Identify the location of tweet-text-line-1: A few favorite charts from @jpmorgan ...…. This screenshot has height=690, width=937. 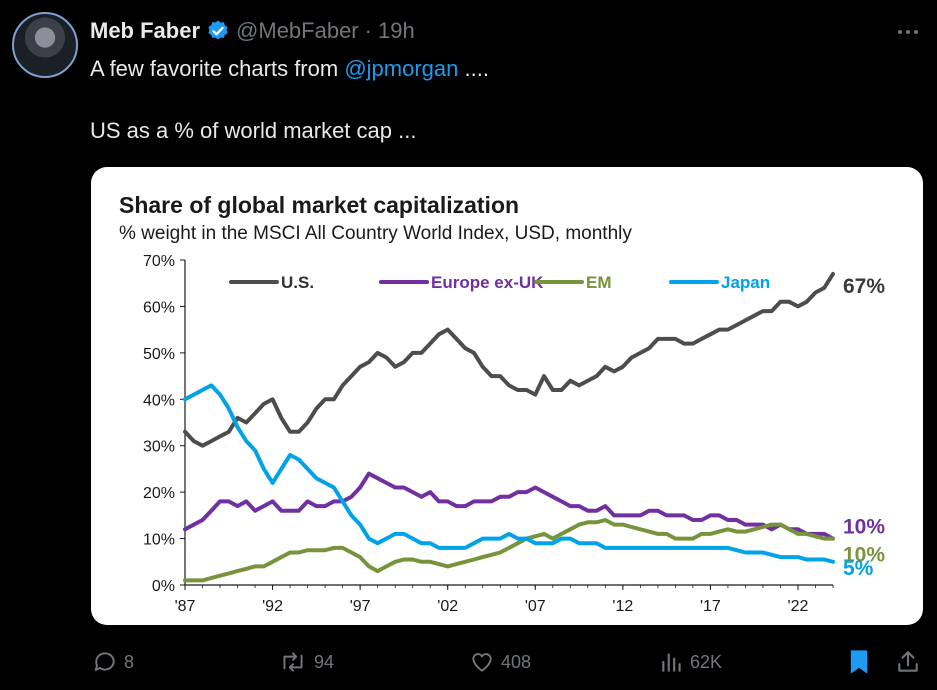
(289, 69).